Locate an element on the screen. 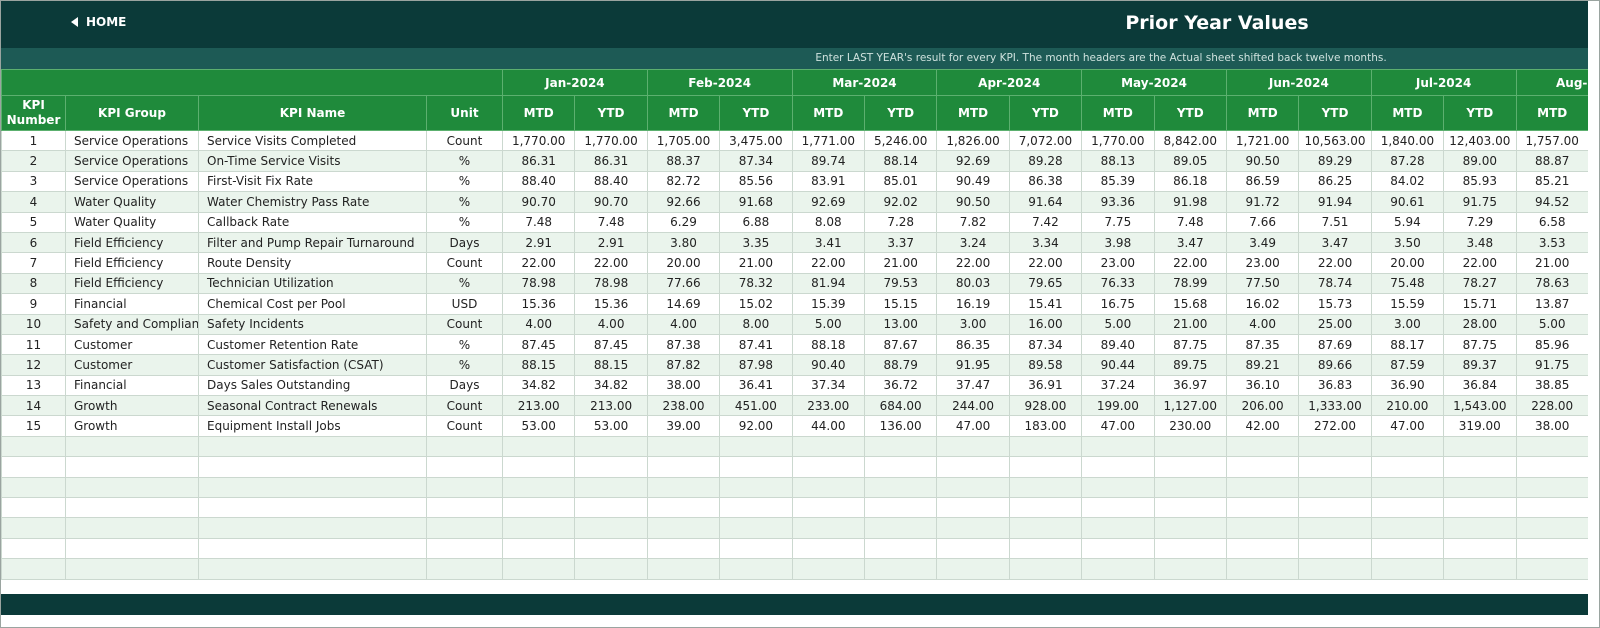 Image resolution: width=1600 pixels, height=628 pixels. value-cell: 92.69 is located at coordinates (828, 202).